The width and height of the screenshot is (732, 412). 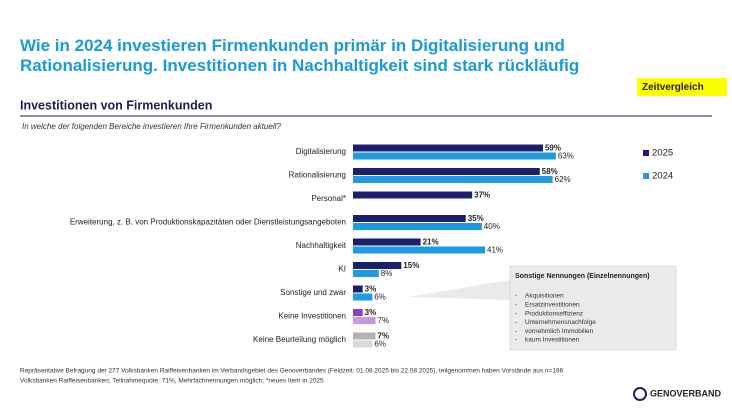 I want to click on value-label: 37%, so click(x=482, y=195).